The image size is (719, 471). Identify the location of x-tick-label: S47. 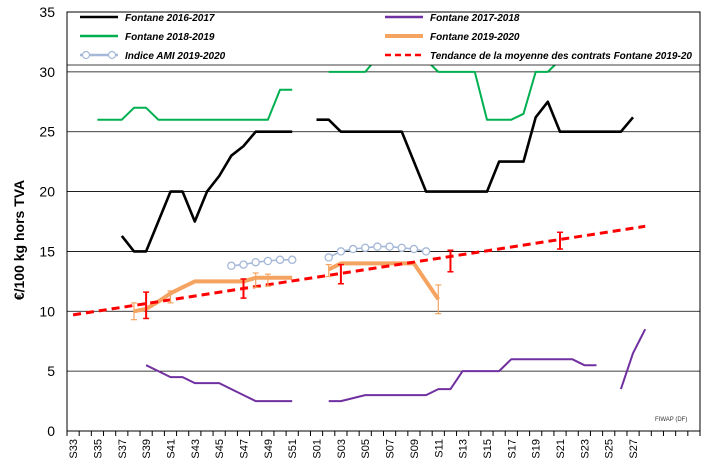
(245, 449).